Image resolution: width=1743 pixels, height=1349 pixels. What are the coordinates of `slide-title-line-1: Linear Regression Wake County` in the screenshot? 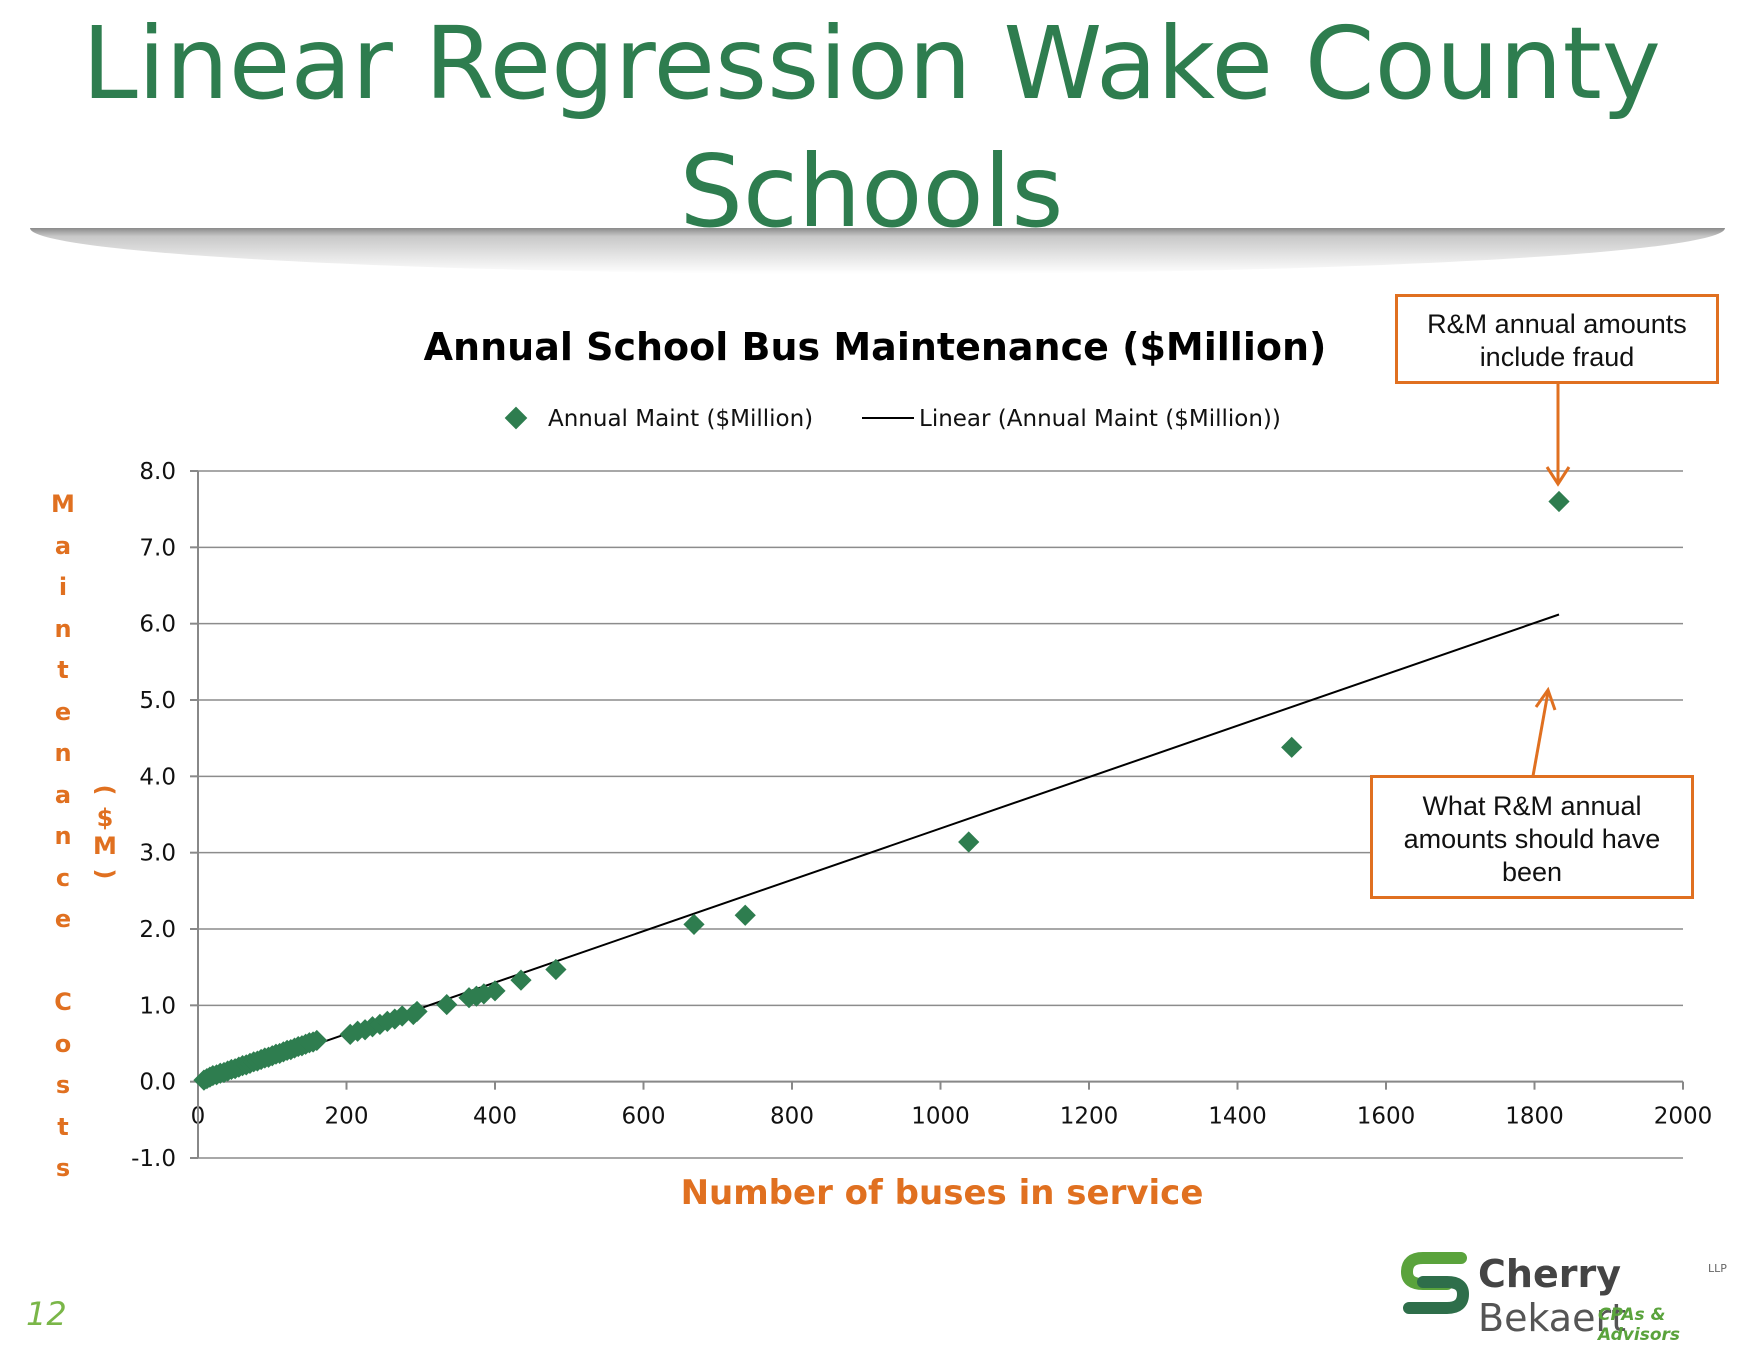 It's located at (871, 63).